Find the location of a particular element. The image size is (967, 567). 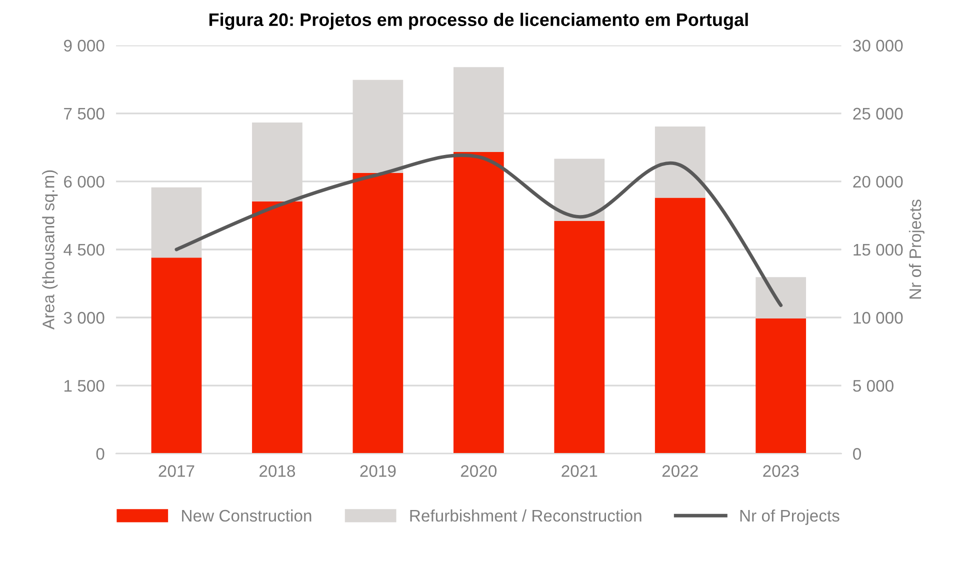

x-tick-label: 2020 is located at coordinates (478, 471).